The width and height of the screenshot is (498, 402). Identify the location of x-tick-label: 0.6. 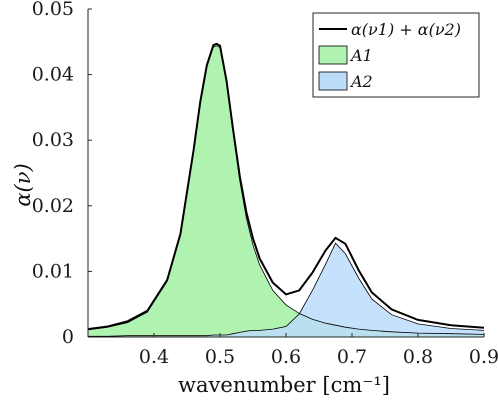
(286, 357).